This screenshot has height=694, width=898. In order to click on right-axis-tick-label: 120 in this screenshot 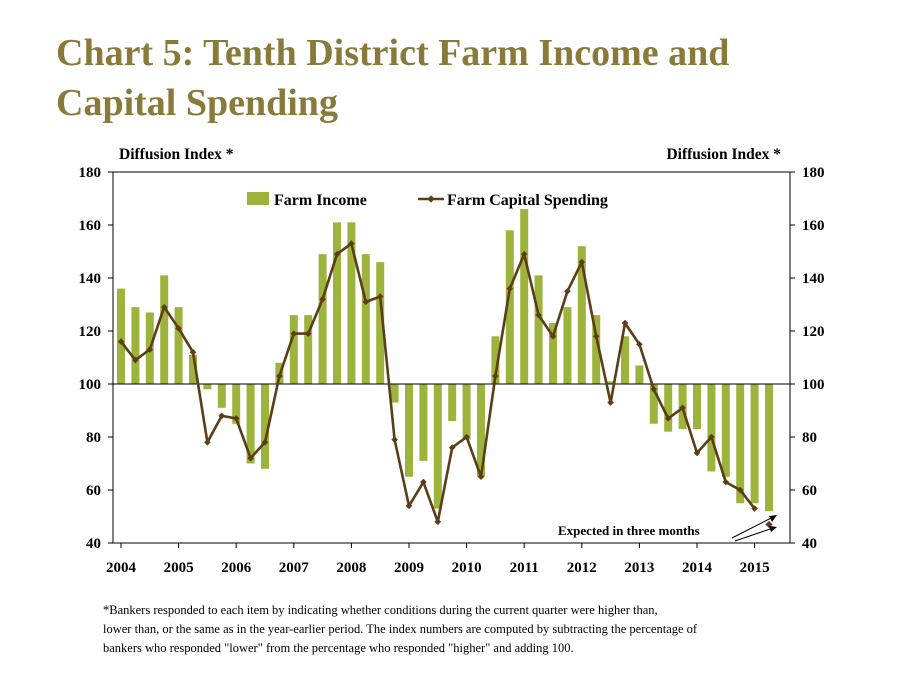, I will do `click(813, 332)`.